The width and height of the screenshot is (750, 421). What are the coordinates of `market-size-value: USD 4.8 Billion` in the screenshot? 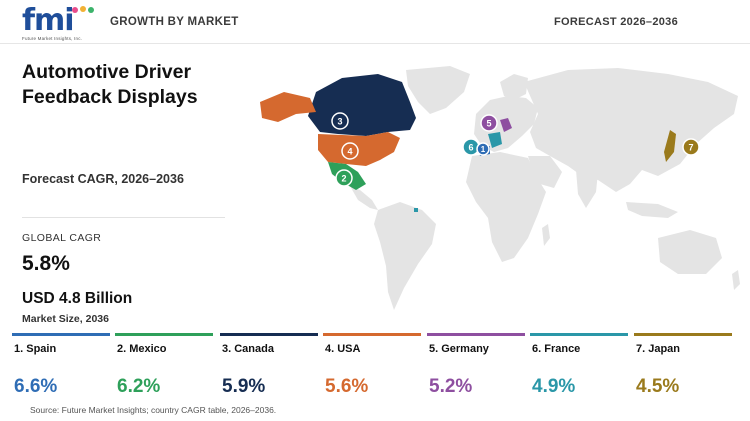 It's located at (77, 298).